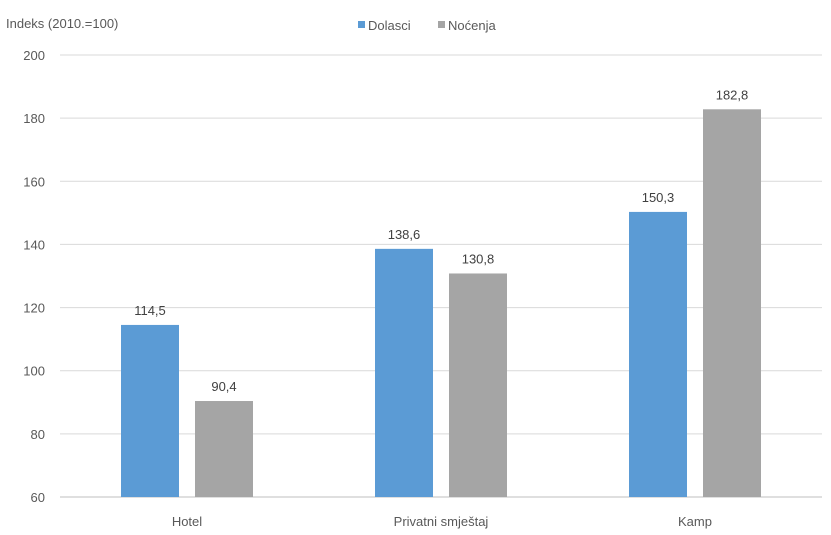  I want to click on data-label: 138,6, so click(404, 234).